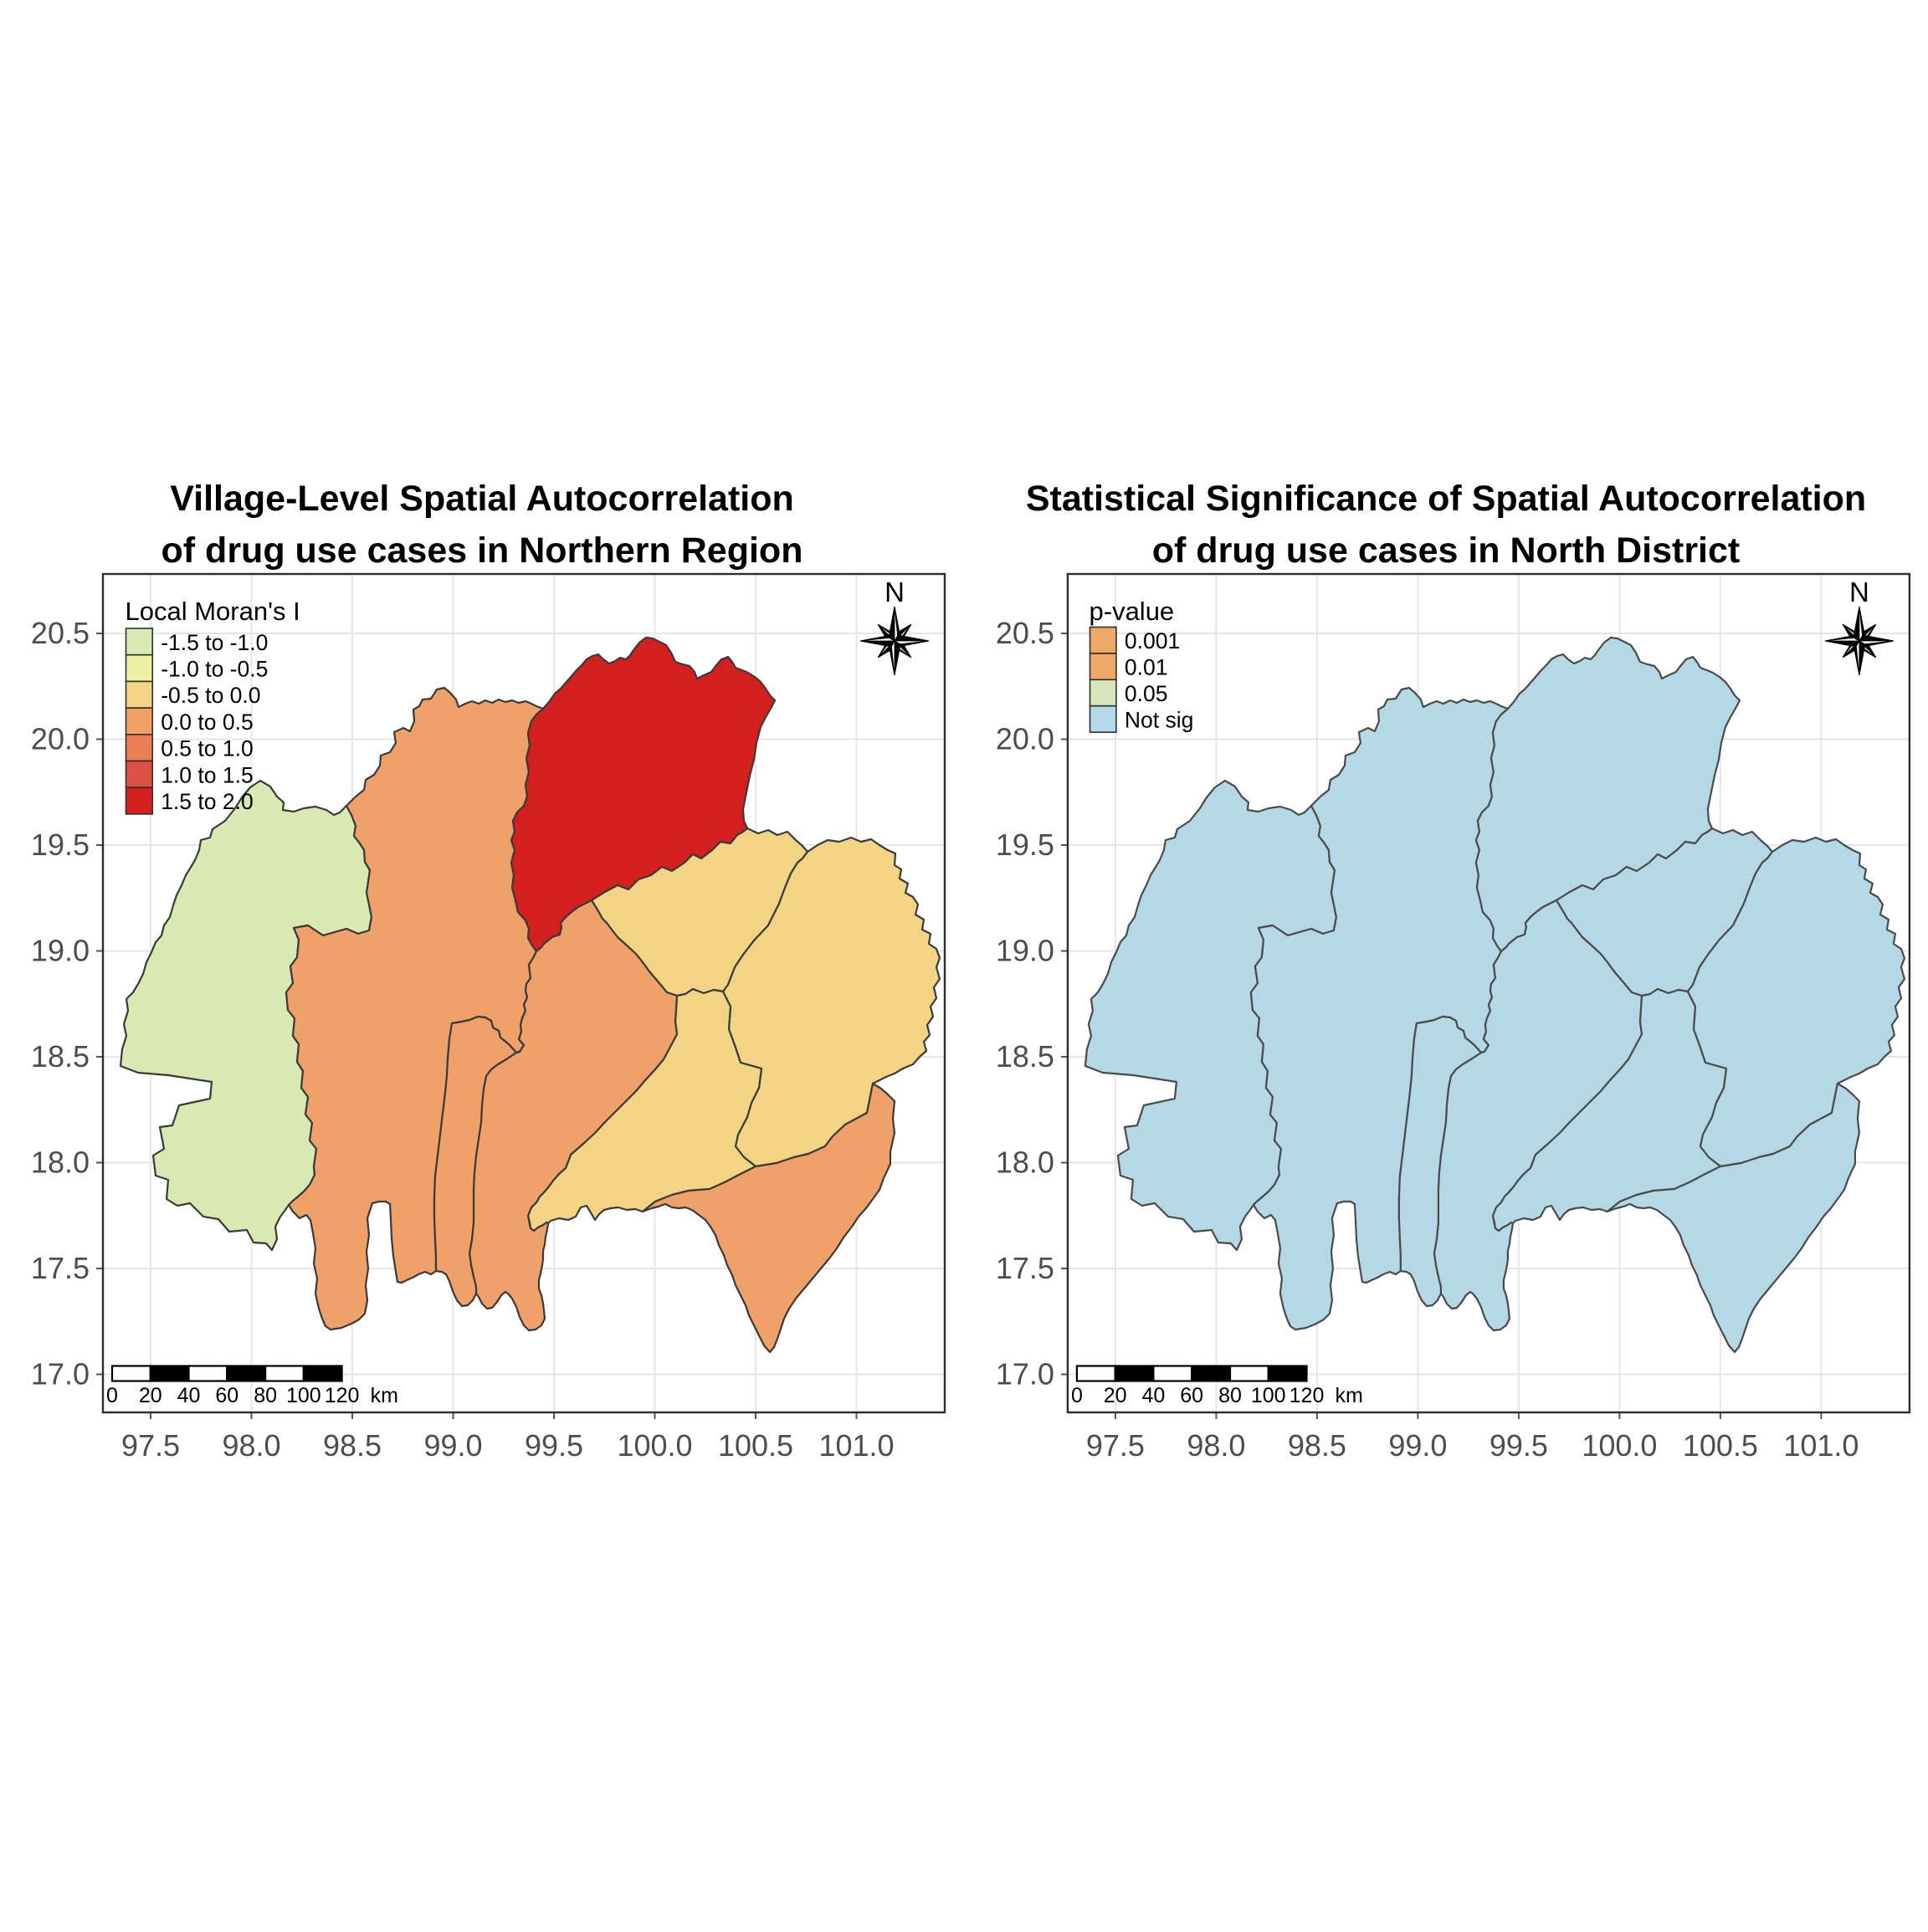 Image resolution: width=1928 pixels, height=1932 pixels. Describe the element at coordinates (1446, 550) in the screenshot. I see `svg-text:of drug use cases in North Dis: of drug use cases in North District` at that location.